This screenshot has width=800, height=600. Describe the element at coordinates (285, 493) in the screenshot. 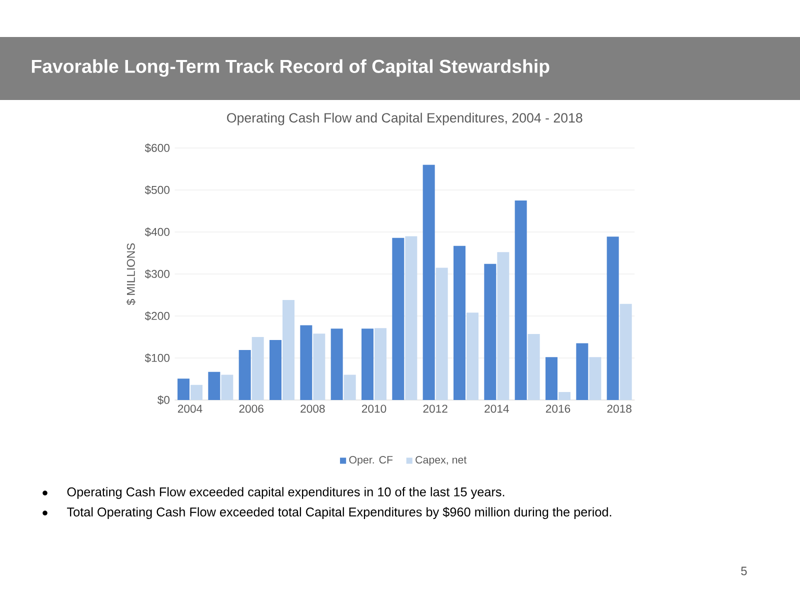

I see `text: Operating Cash Flow exceeded capital expenditures in 10 of the last 15 years.` at that location.